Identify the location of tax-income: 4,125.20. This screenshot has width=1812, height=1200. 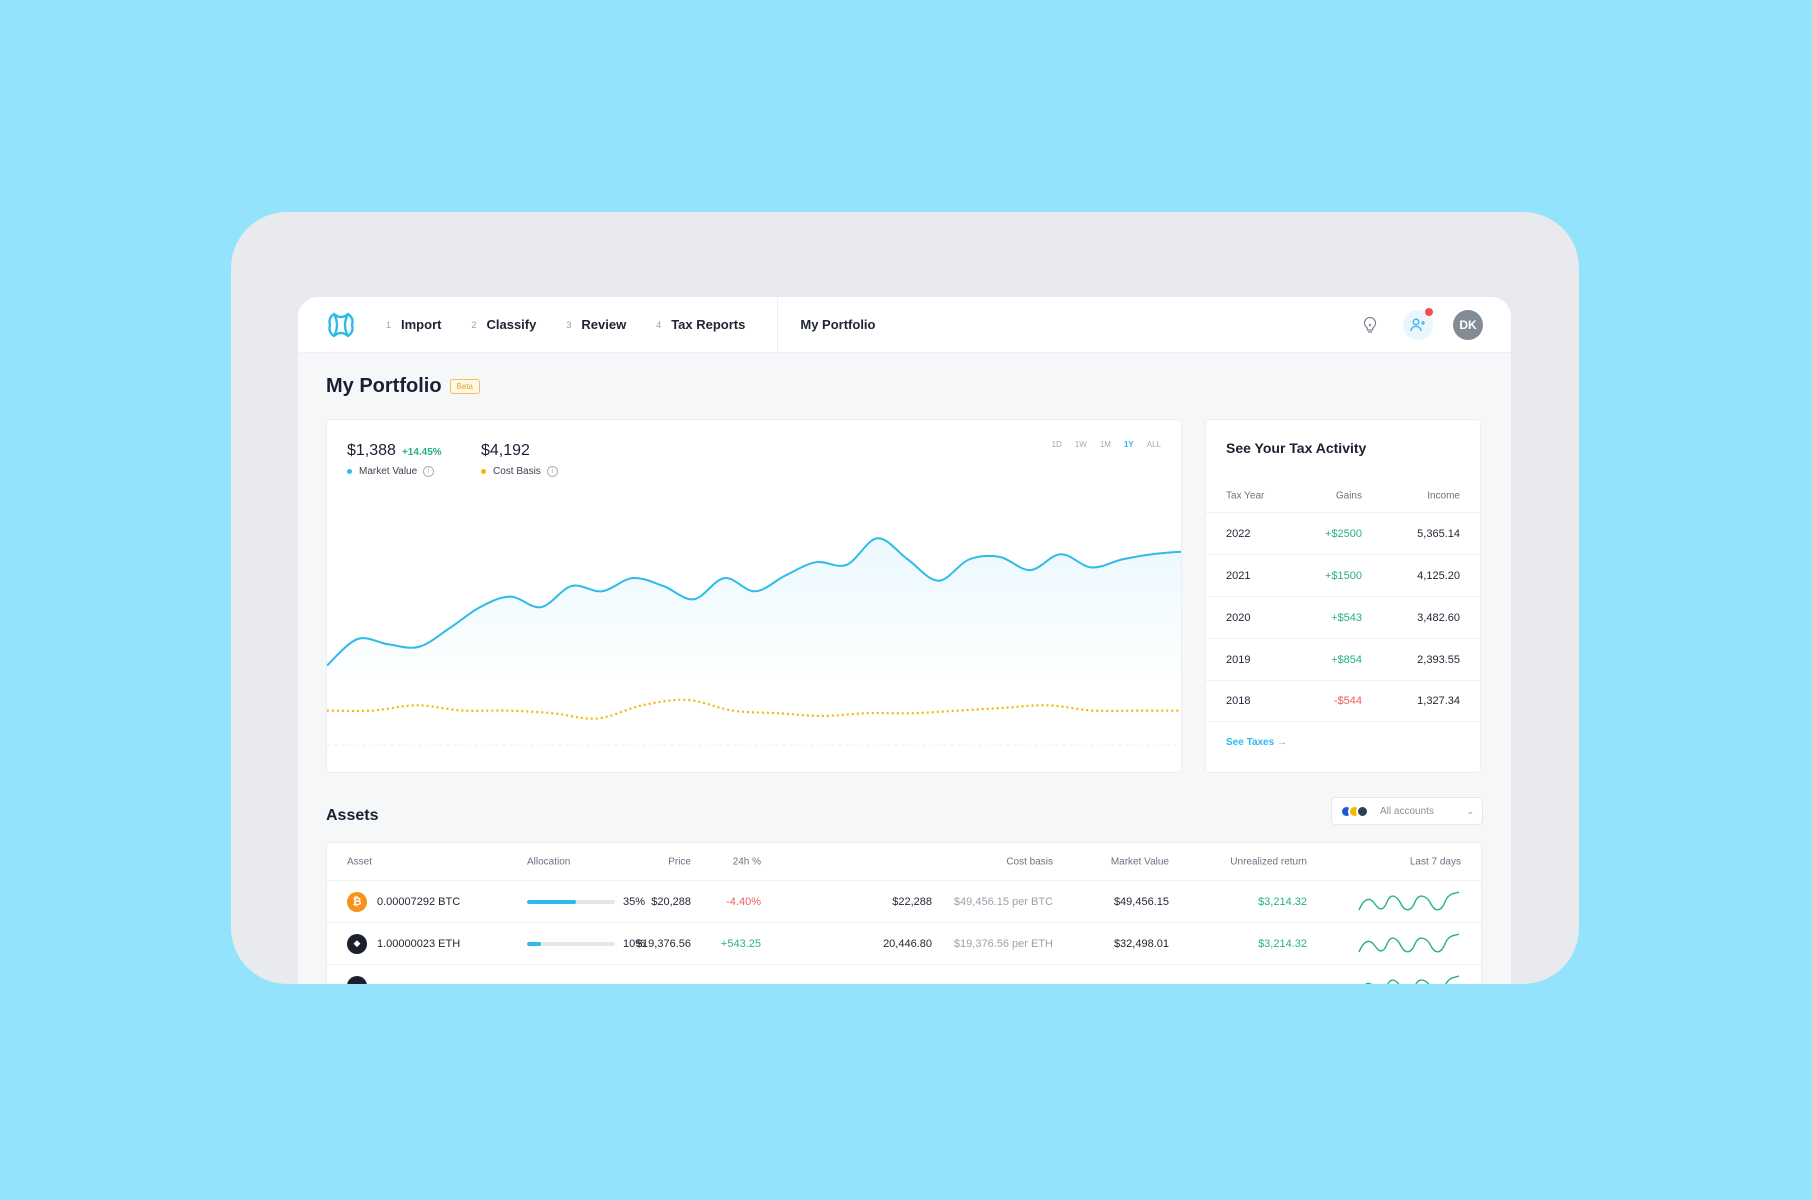
(1438, 575).